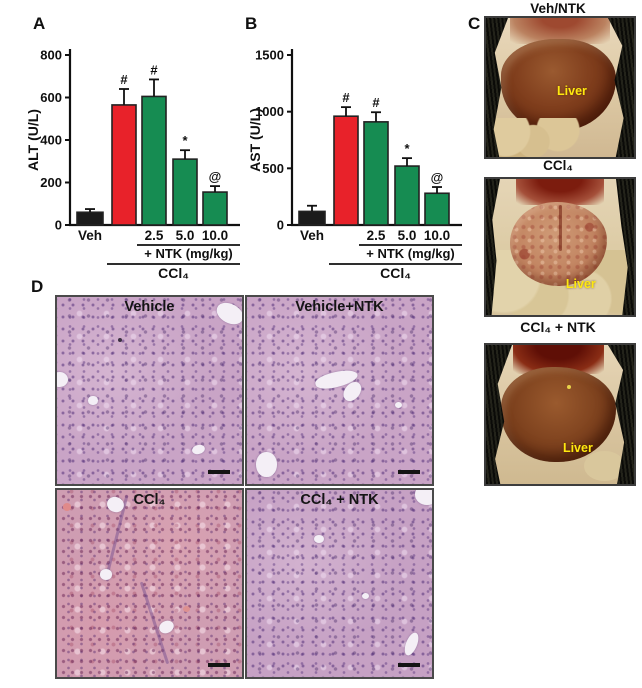  I want to click on thorax-organs, so click(560, 192).